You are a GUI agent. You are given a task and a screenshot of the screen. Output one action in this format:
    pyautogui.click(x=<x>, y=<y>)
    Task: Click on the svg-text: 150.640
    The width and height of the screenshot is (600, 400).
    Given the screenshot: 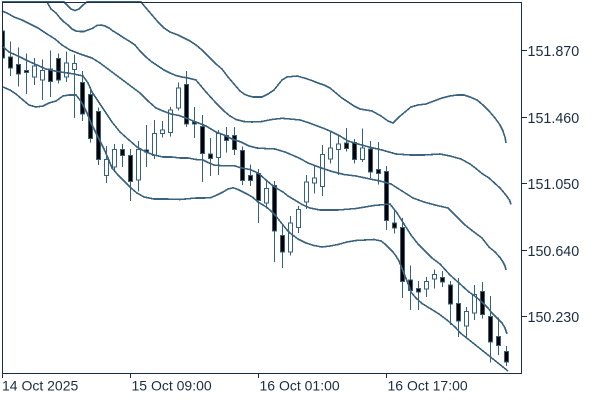 What is the action you would take?
    pyautogui.click(x=554, y=252)
    